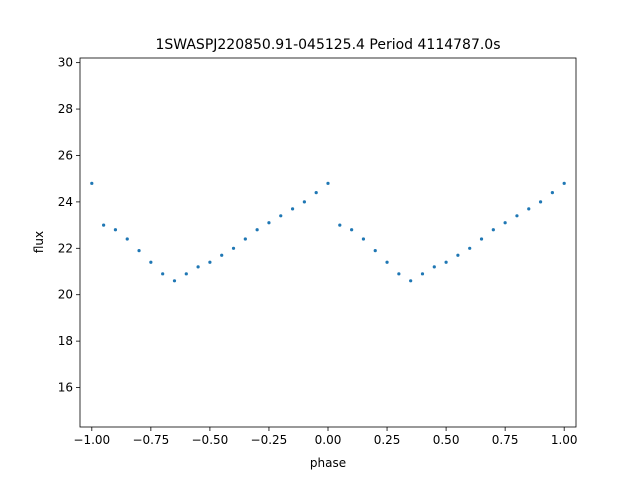 The height and width of the screenshot is (480, 640). What do you see at coordinates (210, 440) in the screenshot?
I see `x-tick-label: −0.50` at bounding box center [210, 440].